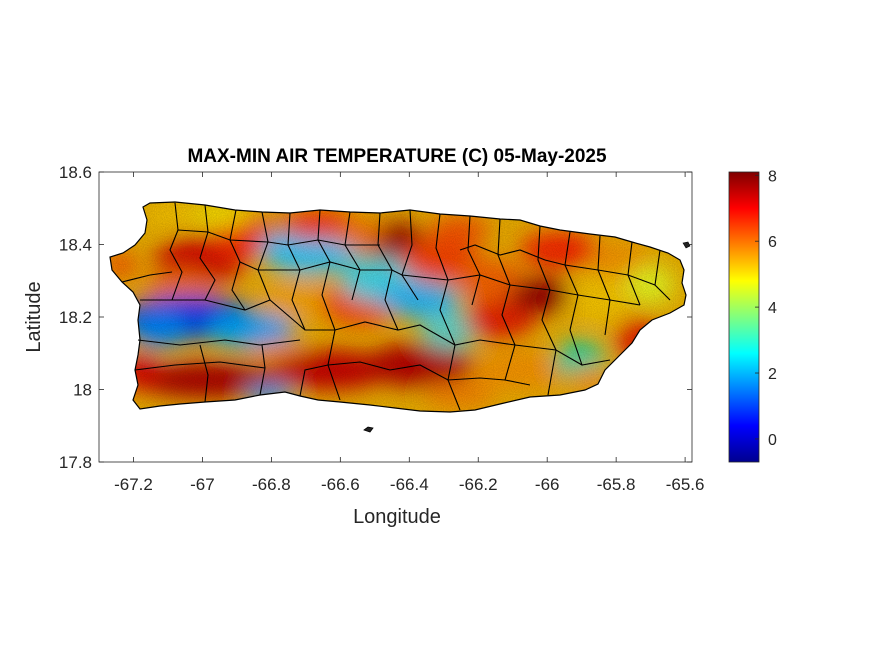 This screenshot has width=875, height=656. Describe the element at coordinates (202, 484) in the screenshot. I see `x-tick-label: -67` at that location.